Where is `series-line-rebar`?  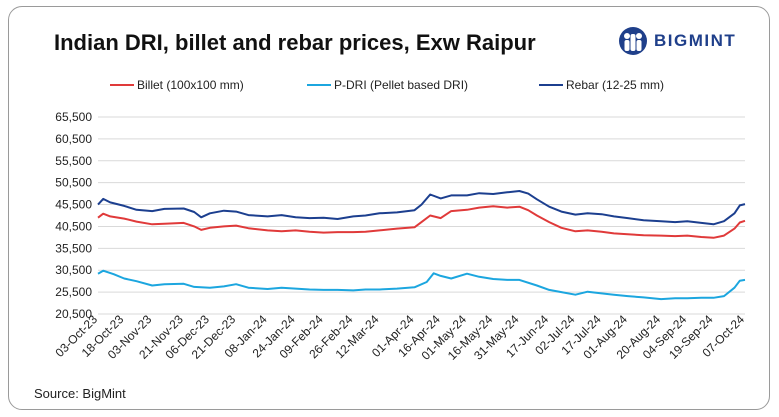 series-line-rebar is located at coordinates (421, 208).